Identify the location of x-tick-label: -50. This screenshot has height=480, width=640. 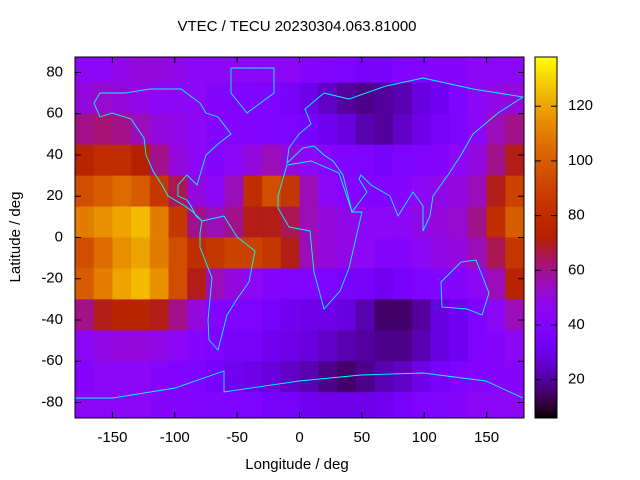
(237, 437).